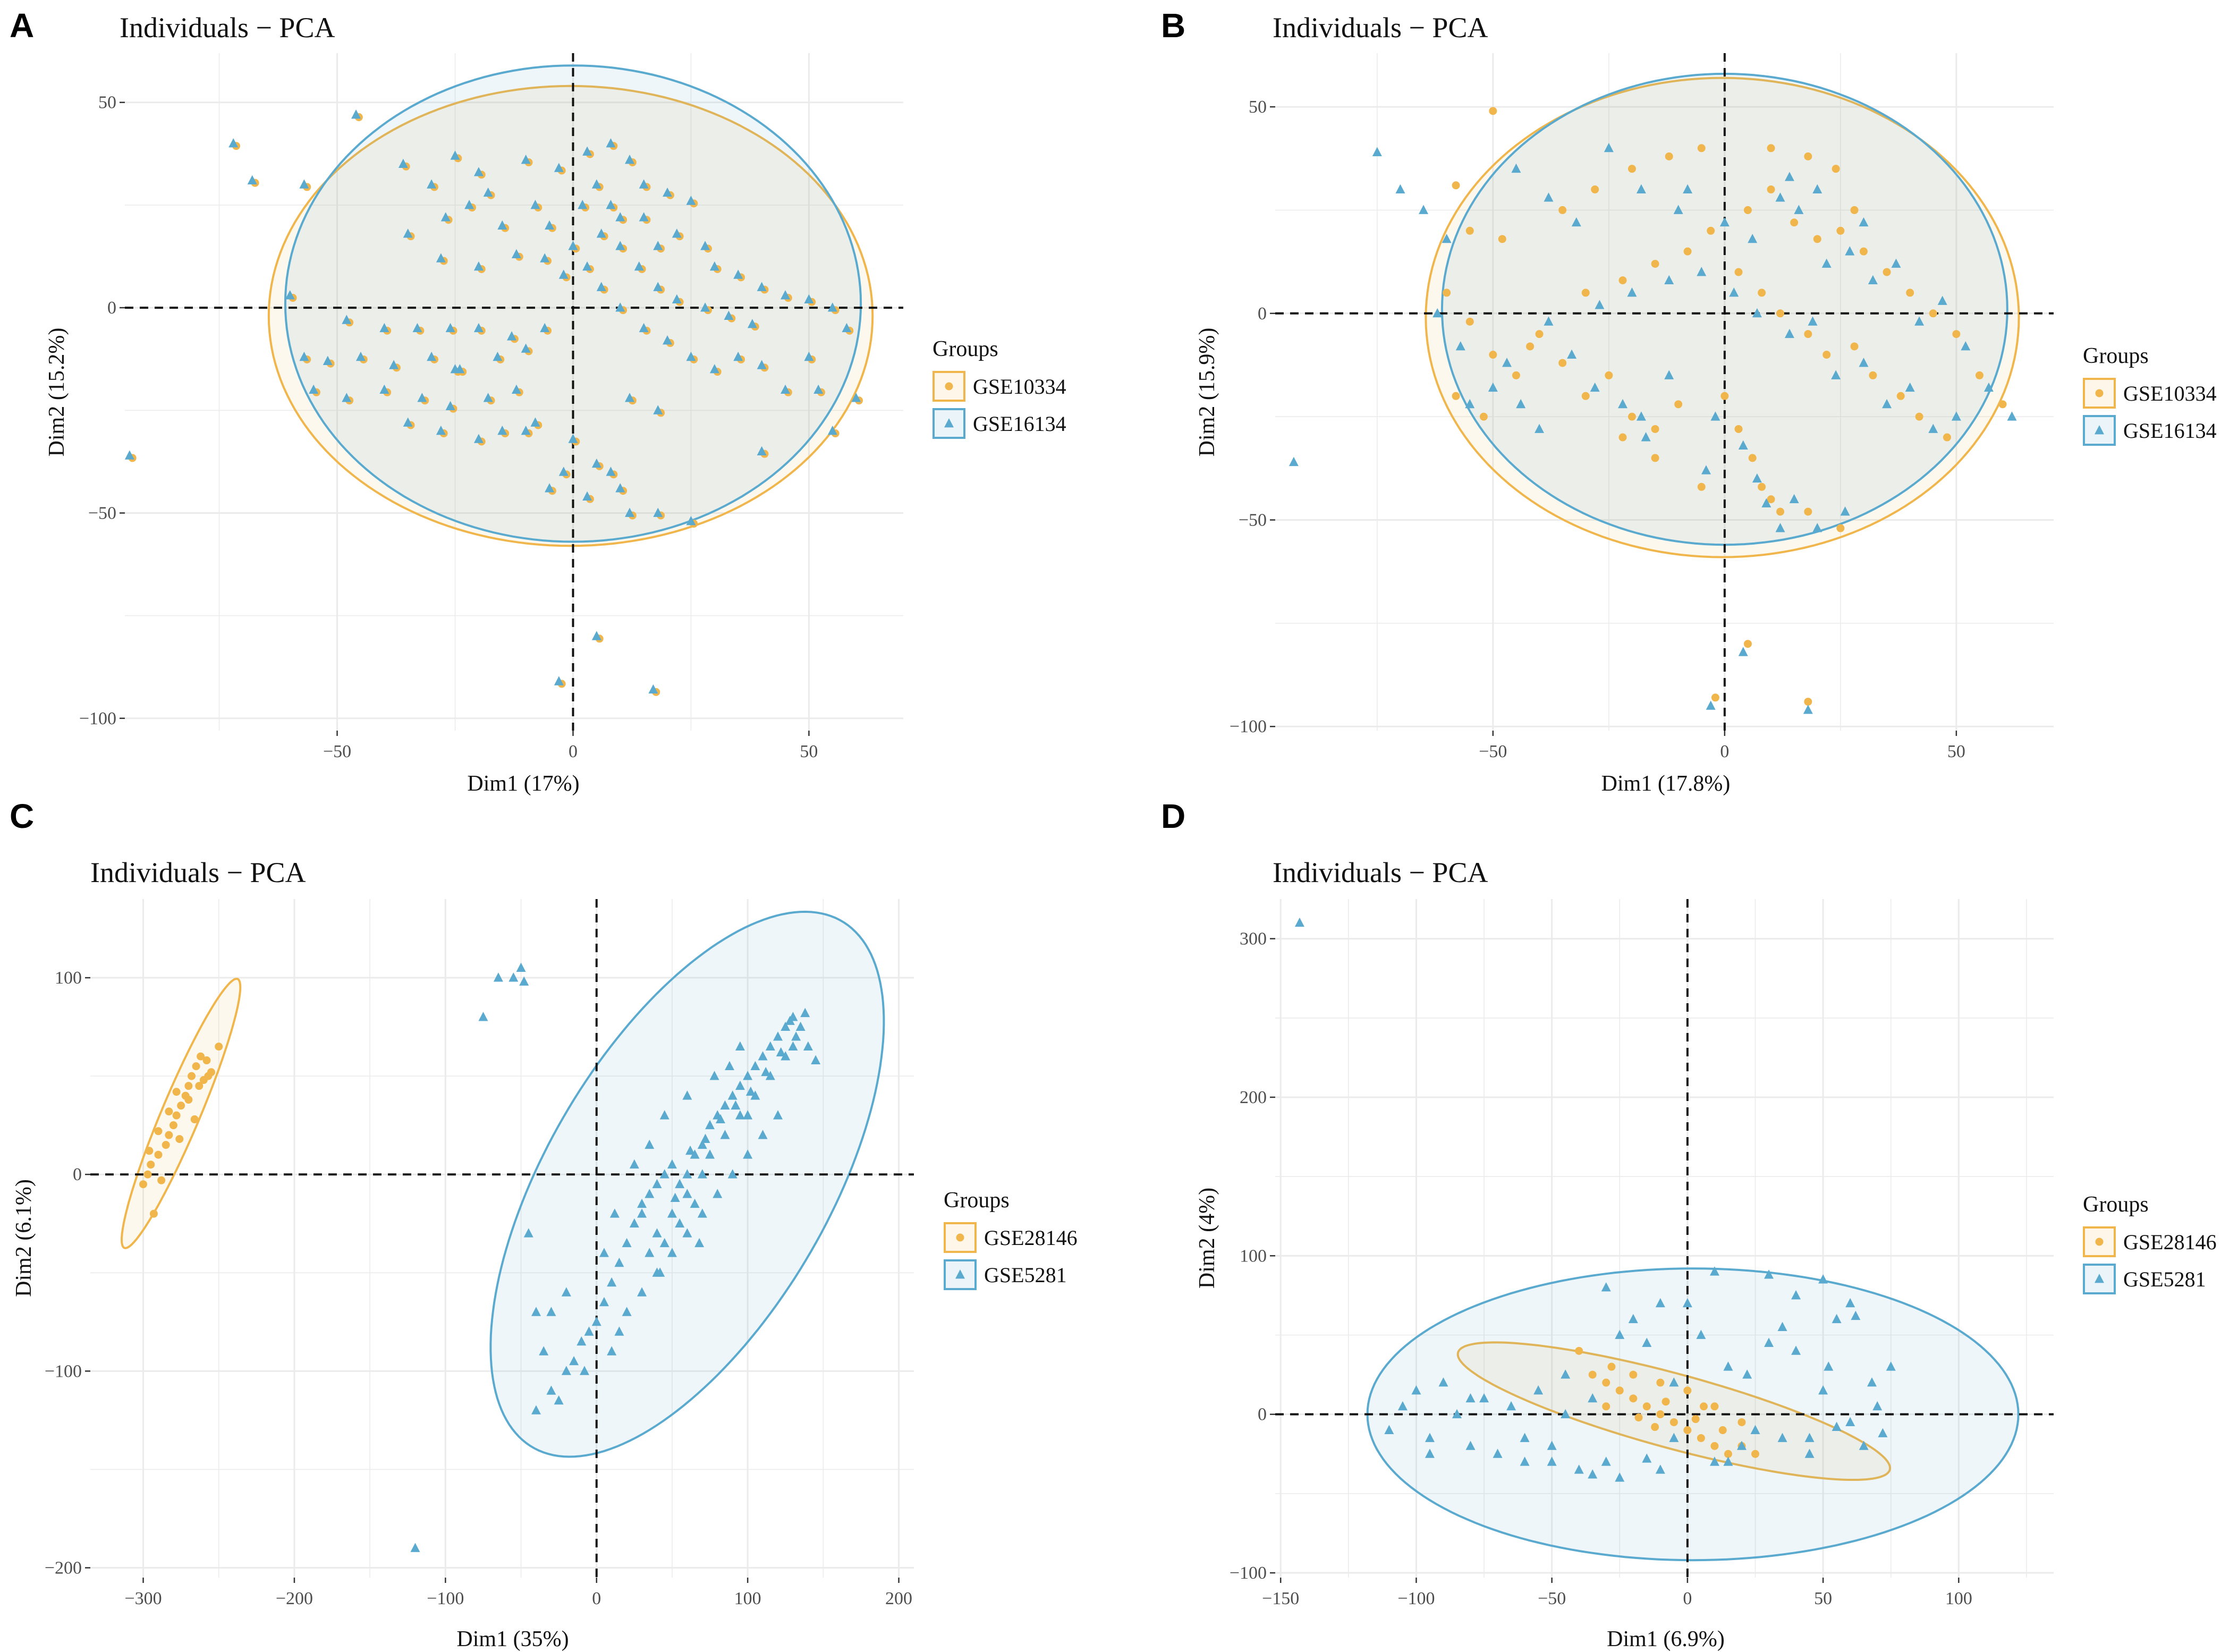 This screenshot has height=1652, width=2238. Describe the element at coordinates (1823, 1598) in the screenshot. I see `x-tick-label: 50` at that location.